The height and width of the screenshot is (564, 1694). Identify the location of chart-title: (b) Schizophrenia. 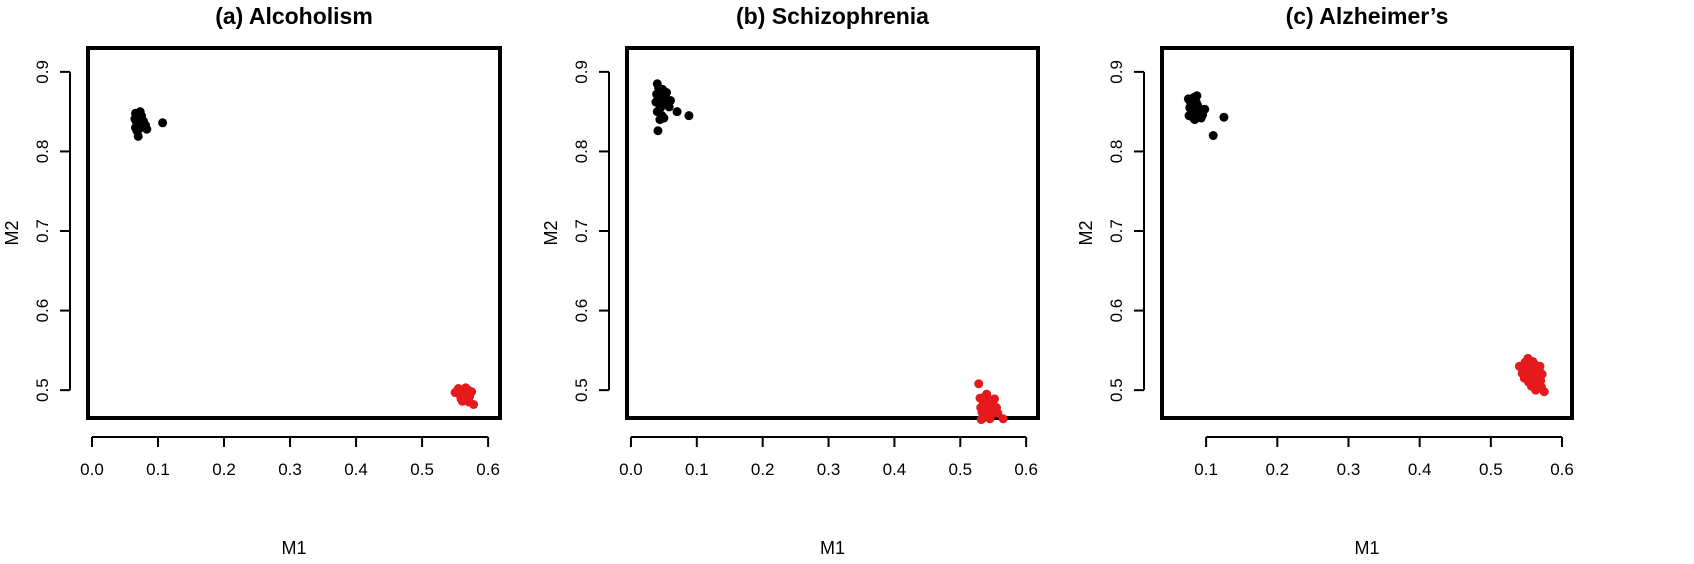
(832, 16).